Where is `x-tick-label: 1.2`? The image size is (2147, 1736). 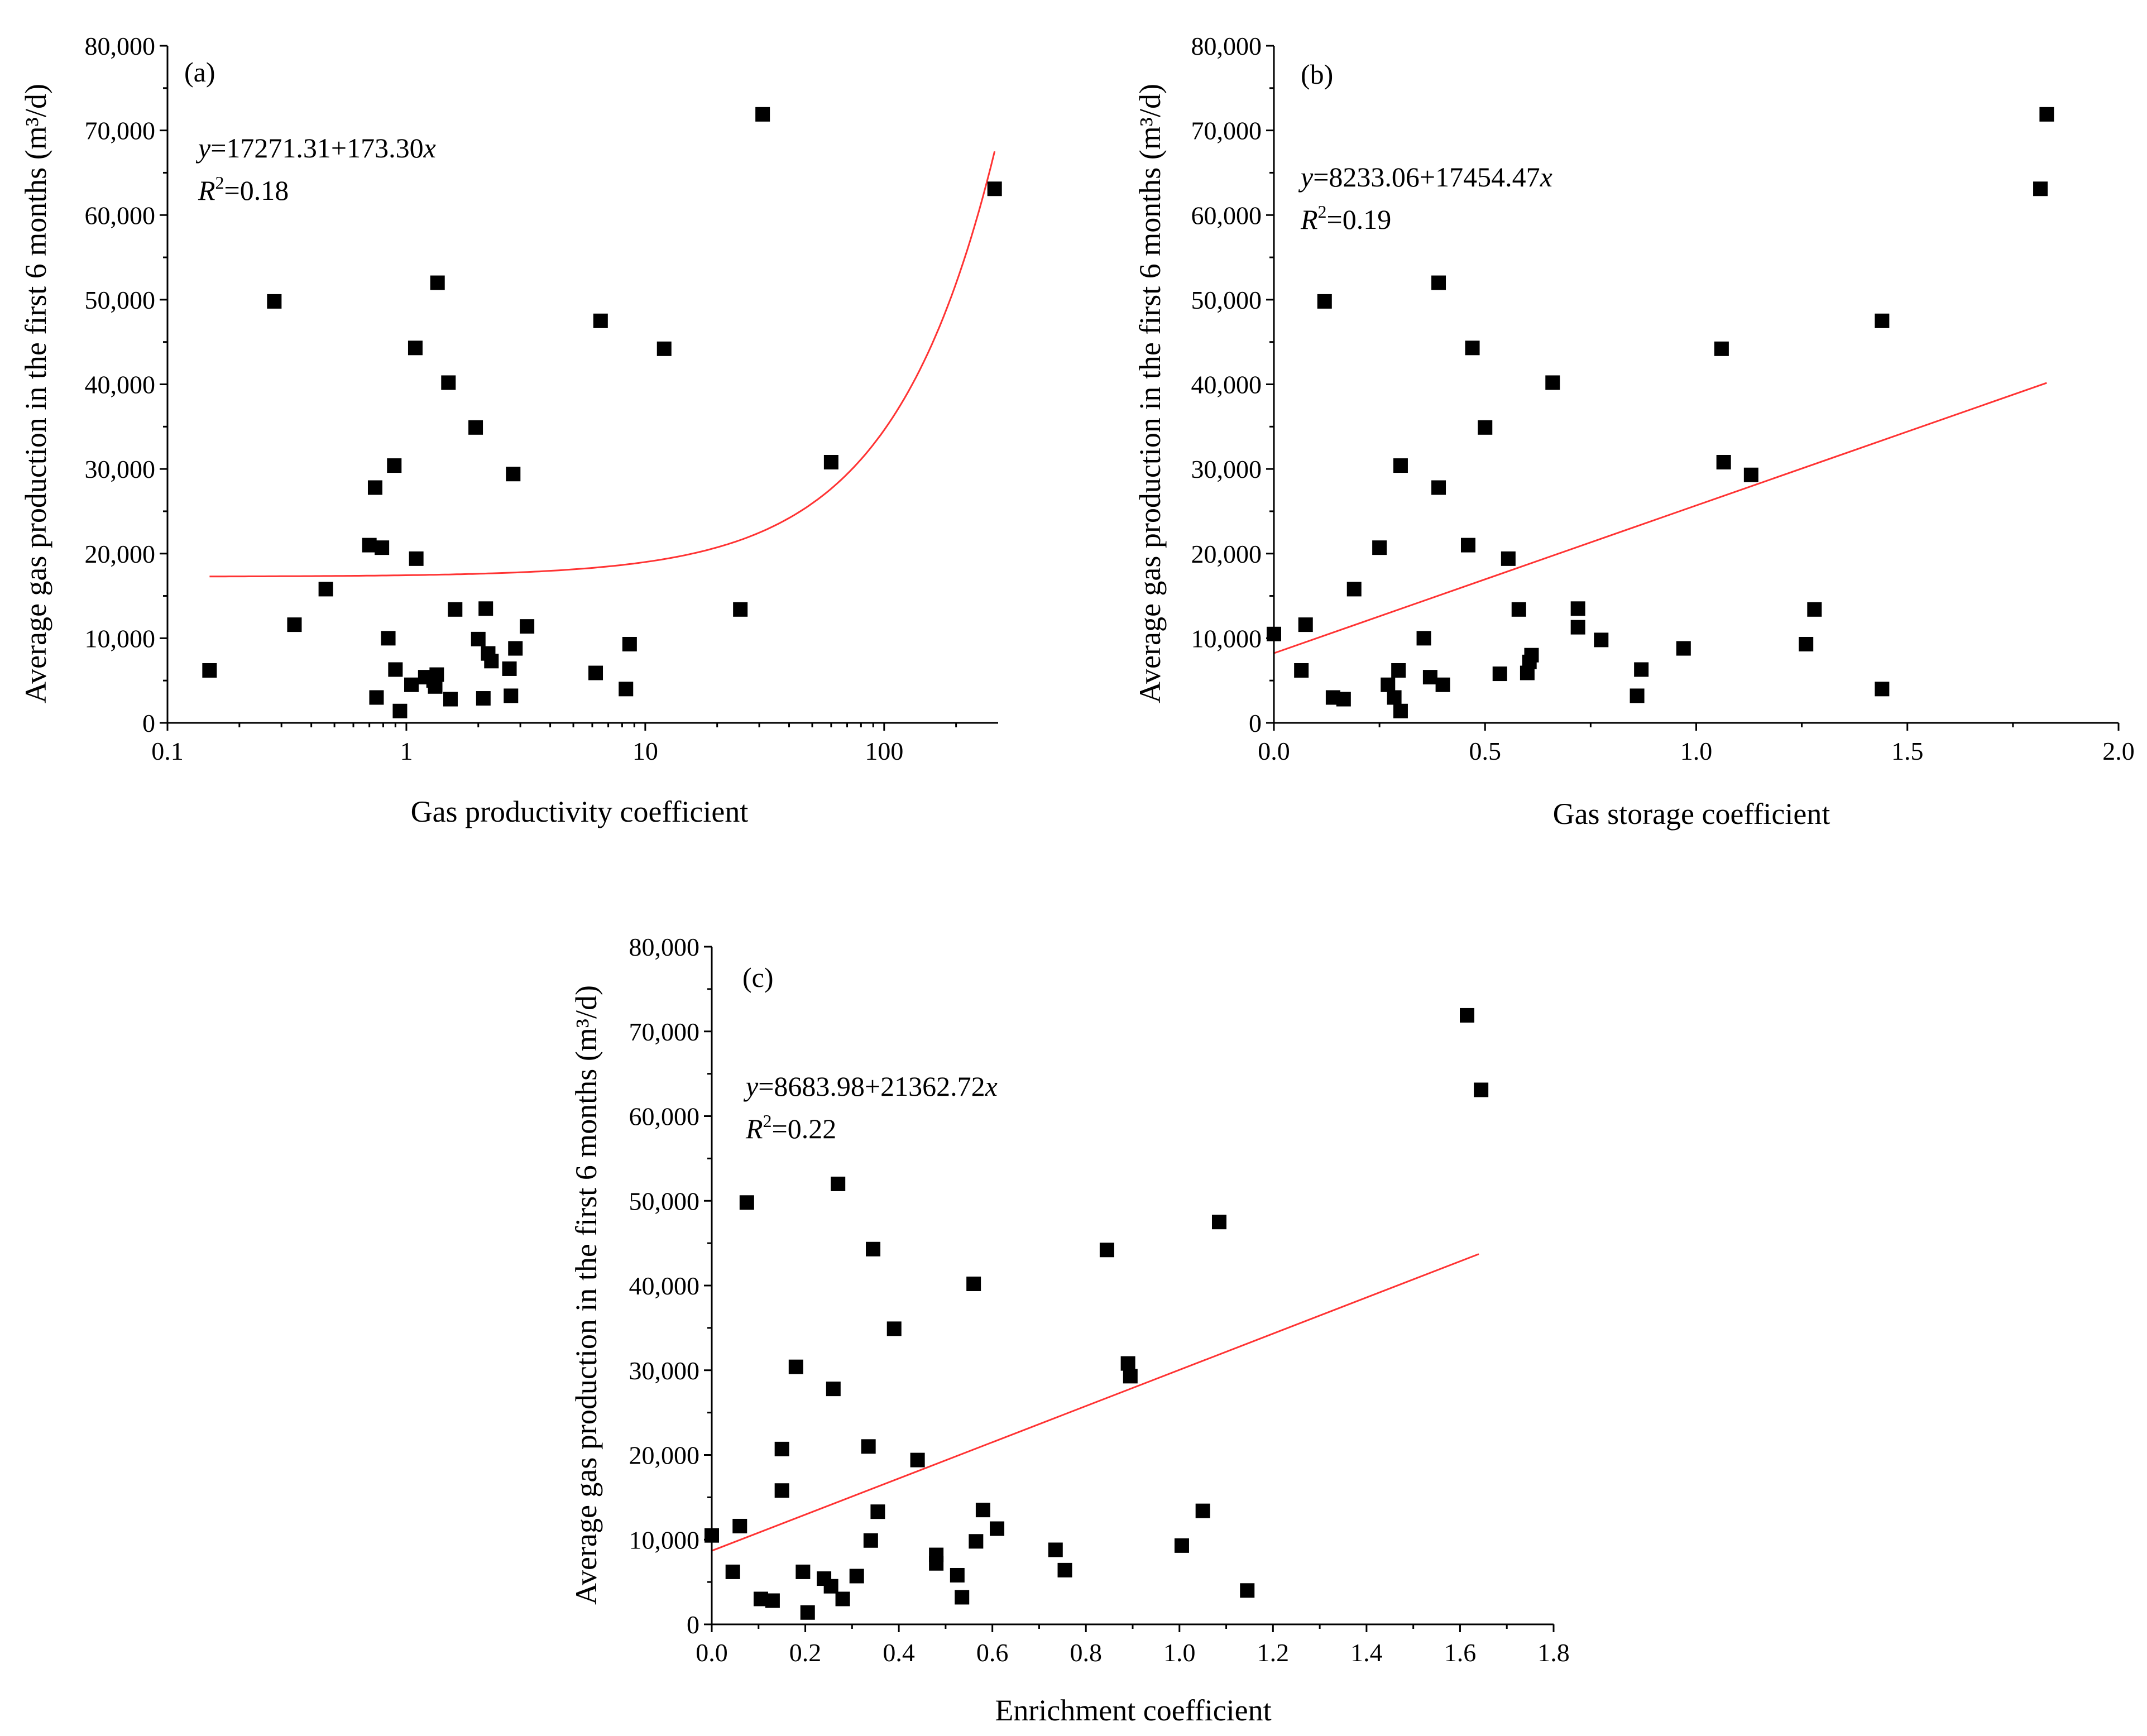
x-tick-label: 1.2 is located at coordinates (1273, 1652).